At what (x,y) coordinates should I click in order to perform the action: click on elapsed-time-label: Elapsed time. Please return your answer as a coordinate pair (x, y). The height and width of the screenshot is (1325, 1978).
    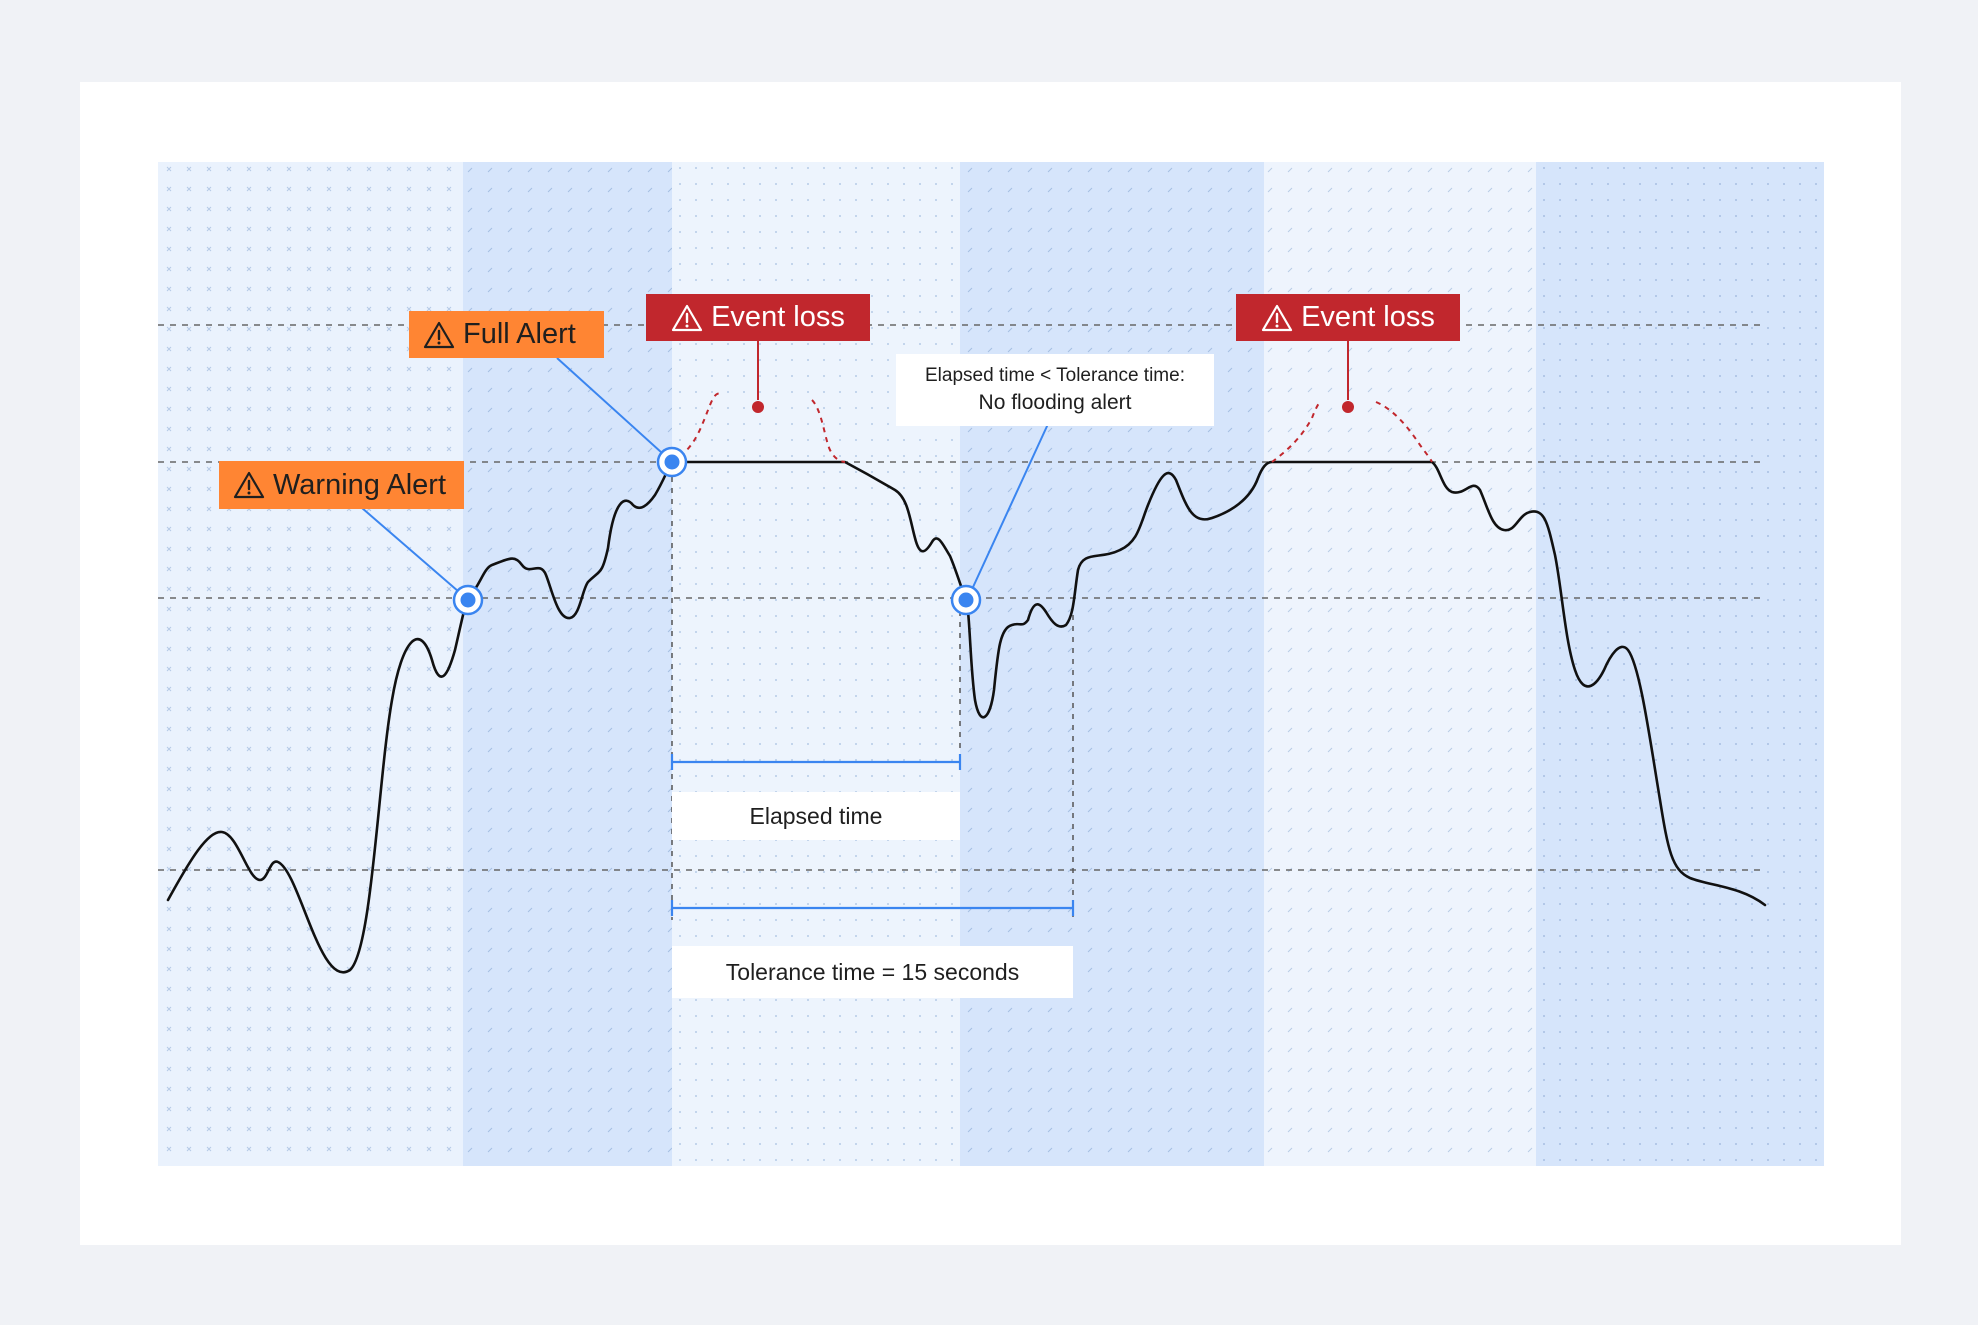
    Looking at the image, I should click on (816, 816).